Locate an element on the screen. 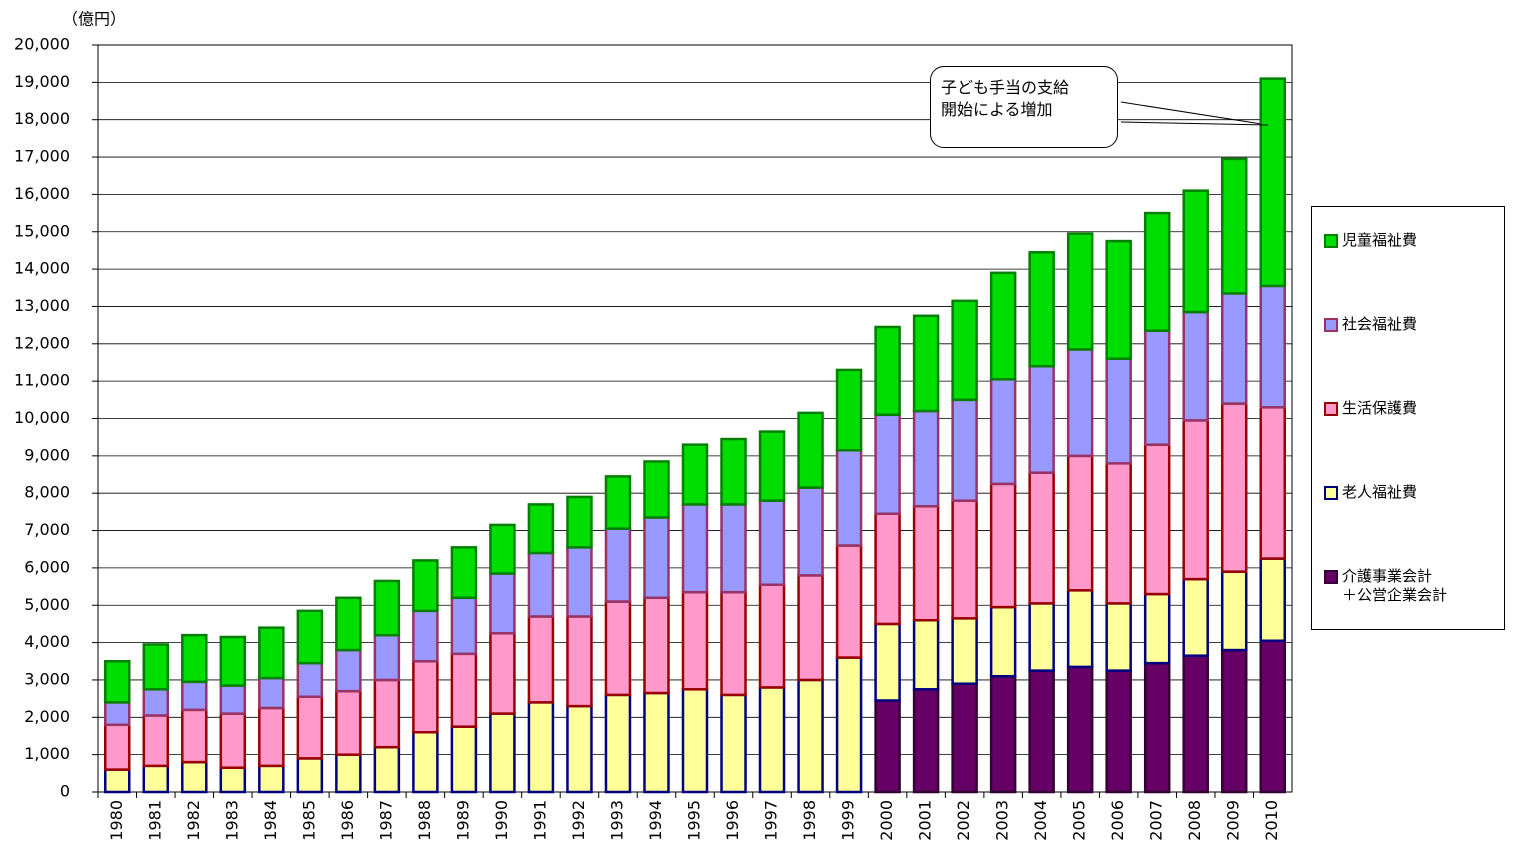 Image resolution: width=1528 pixels, height=850 pixels. x-tick-label: 1999 is located at coordinates (848, 820).